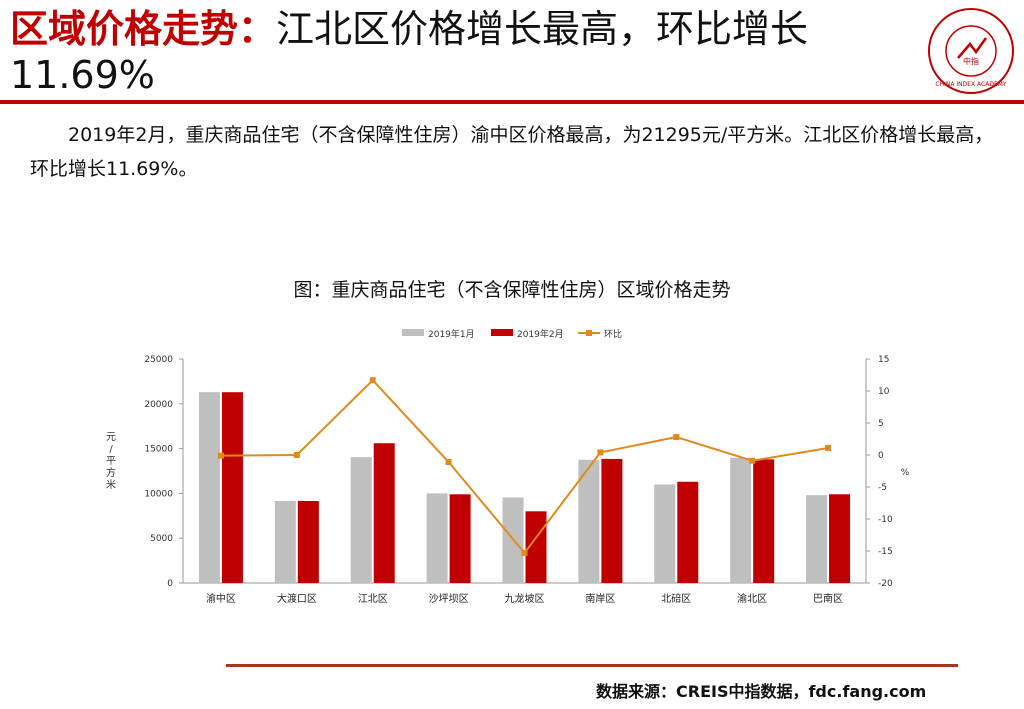 The height and width of the screenshot is (709, 1024). What do you see at coordinates (525, 598) in the screenshot?
I see `x-tick-label: 九龙坡区` at bounding box center [525, 598].